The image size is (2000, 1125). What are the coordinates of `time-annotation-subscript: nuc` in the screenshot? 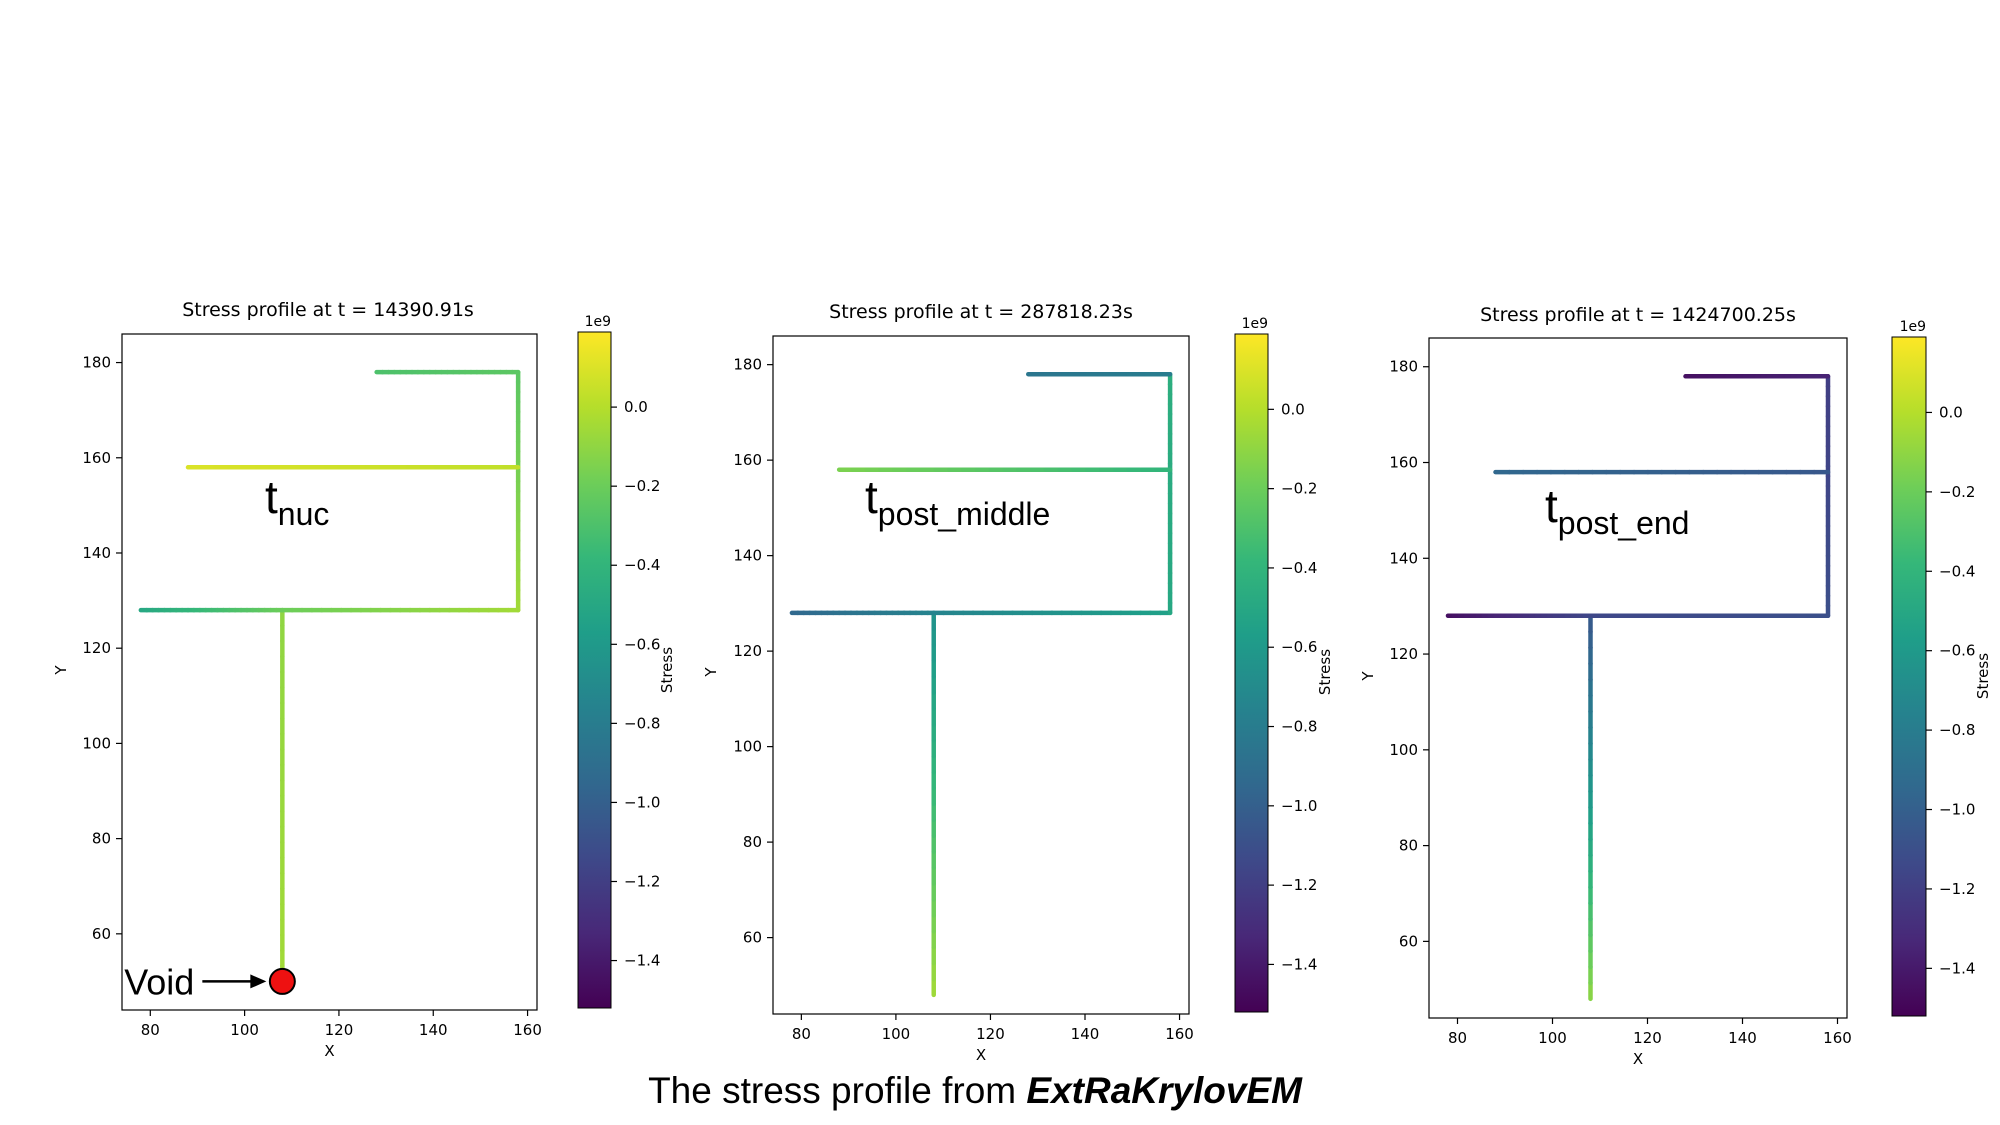 It's located at (304, 514).